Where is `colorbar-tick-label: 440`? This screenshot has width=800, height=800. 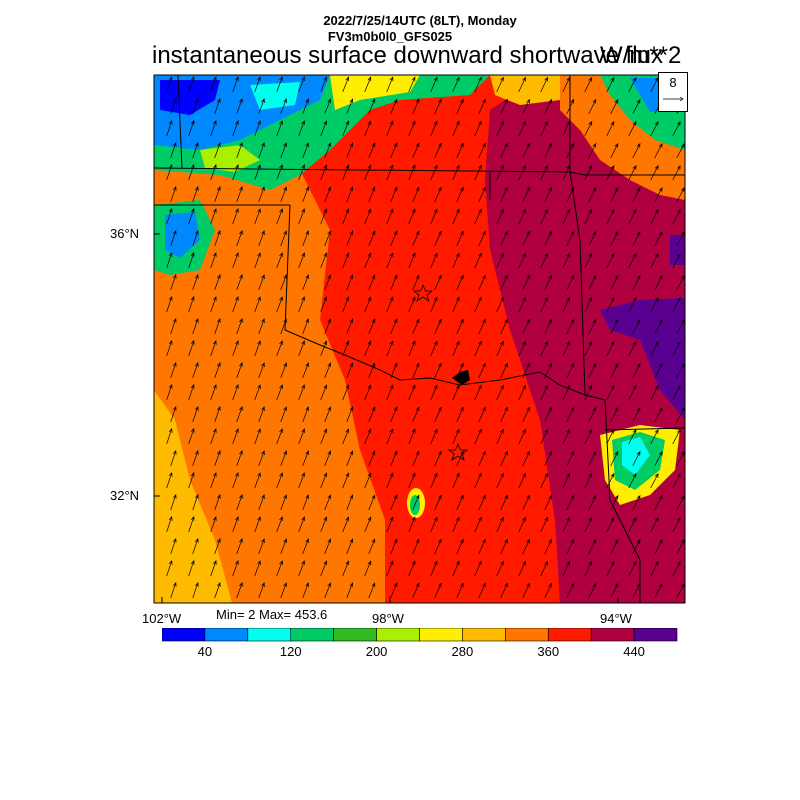 colorbar-tick-label: 440 is located at coordinates (634, 651).